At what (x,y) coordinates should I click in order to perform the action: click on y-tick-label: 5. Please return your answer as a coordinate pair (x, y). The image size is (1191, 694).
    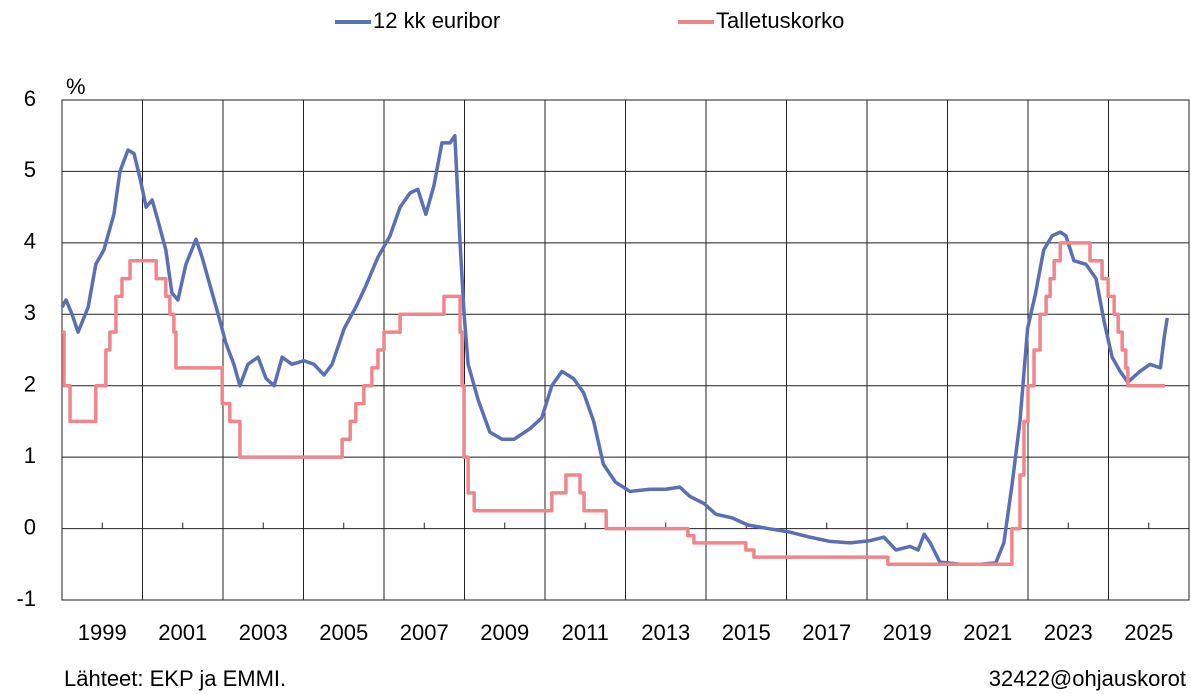
    Looking at the image, I should click on (30, 169).